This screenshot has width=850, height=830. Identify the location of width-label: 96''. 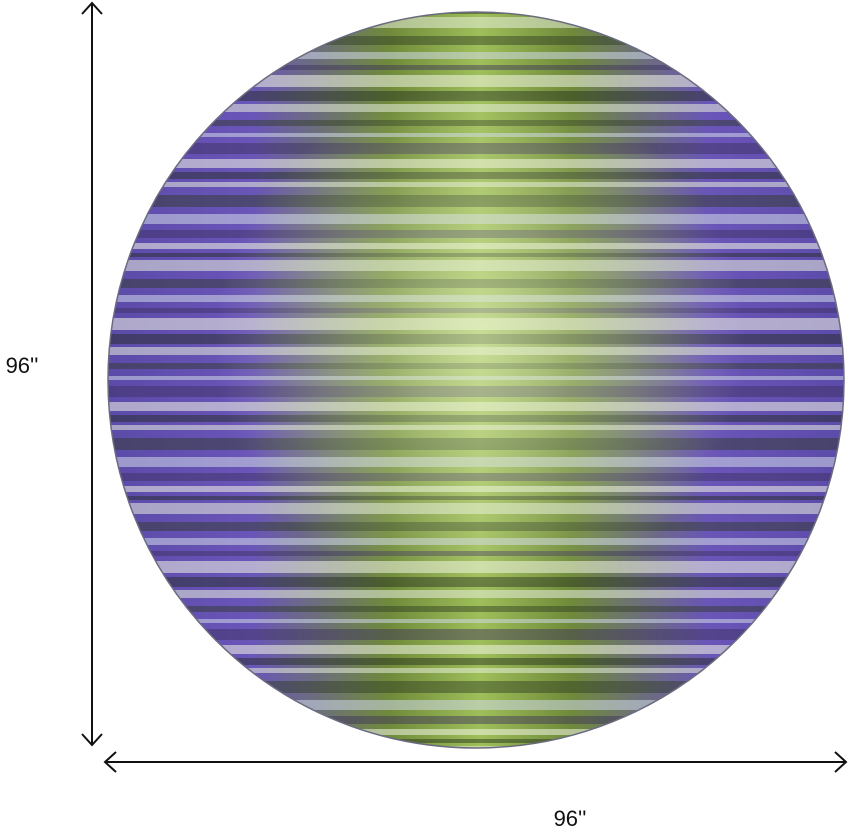
(570, 818).